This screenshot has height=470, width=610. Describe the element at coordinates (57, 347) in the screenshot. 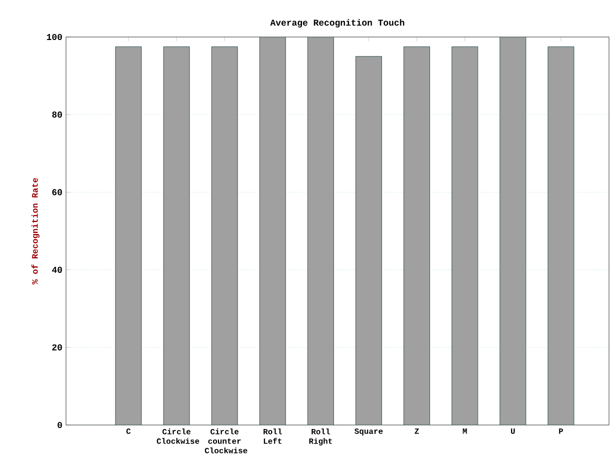

I see `y-tick-label: 20` at that location.